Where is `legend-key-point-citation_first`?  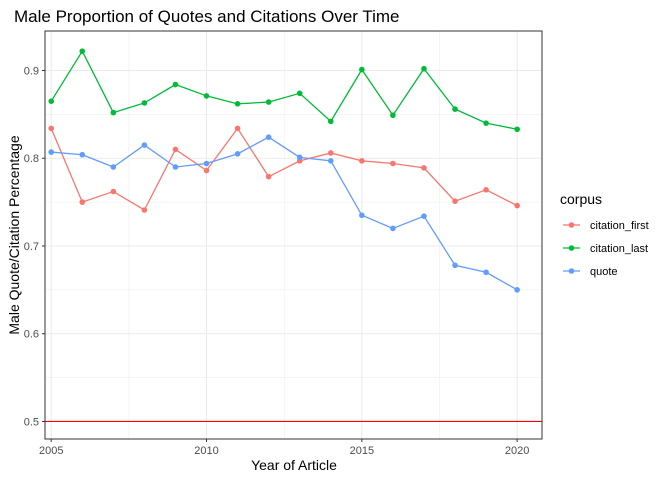
legend-key-point-citation_first is located at coordinates (571, 225).